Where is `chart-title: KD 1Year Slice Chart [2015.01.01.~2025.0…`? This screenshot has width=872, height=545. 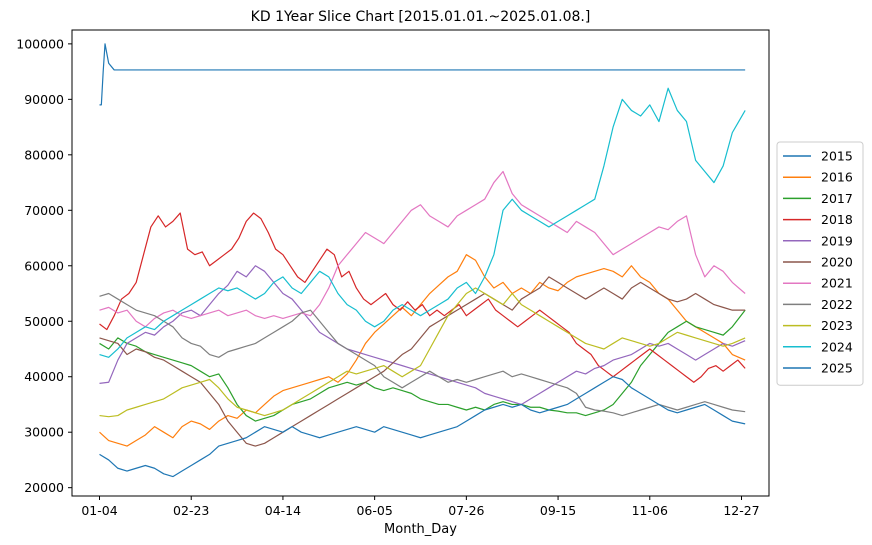
chart-title: KD 1Year Slice Chart [2015.01.01.~2025.0… is located at coordinates (421, 17).